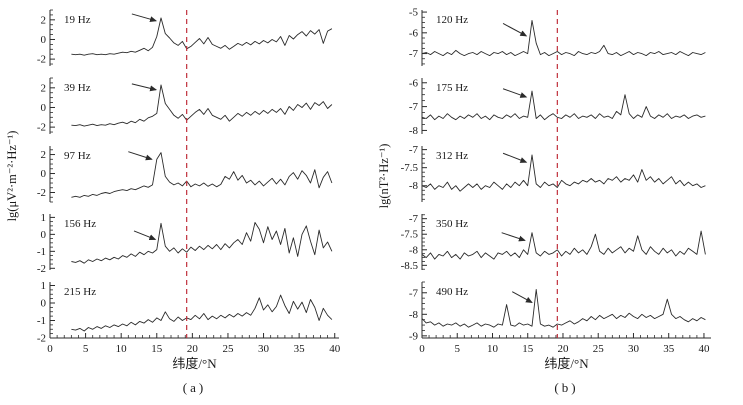 This screenshot has height=405, width=743. What do you see at coordinates (202, 105) in the screenshot?
I see `series-line-39-hz` at bounding box center [202, 105].